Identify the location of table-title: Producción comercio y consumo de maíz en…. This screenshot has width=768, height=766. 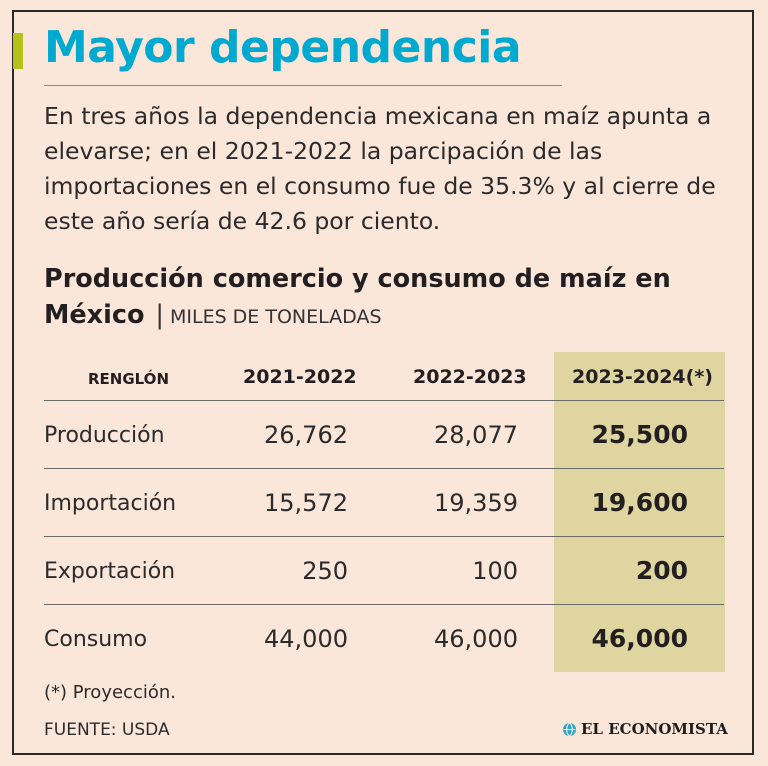
(394, 298).